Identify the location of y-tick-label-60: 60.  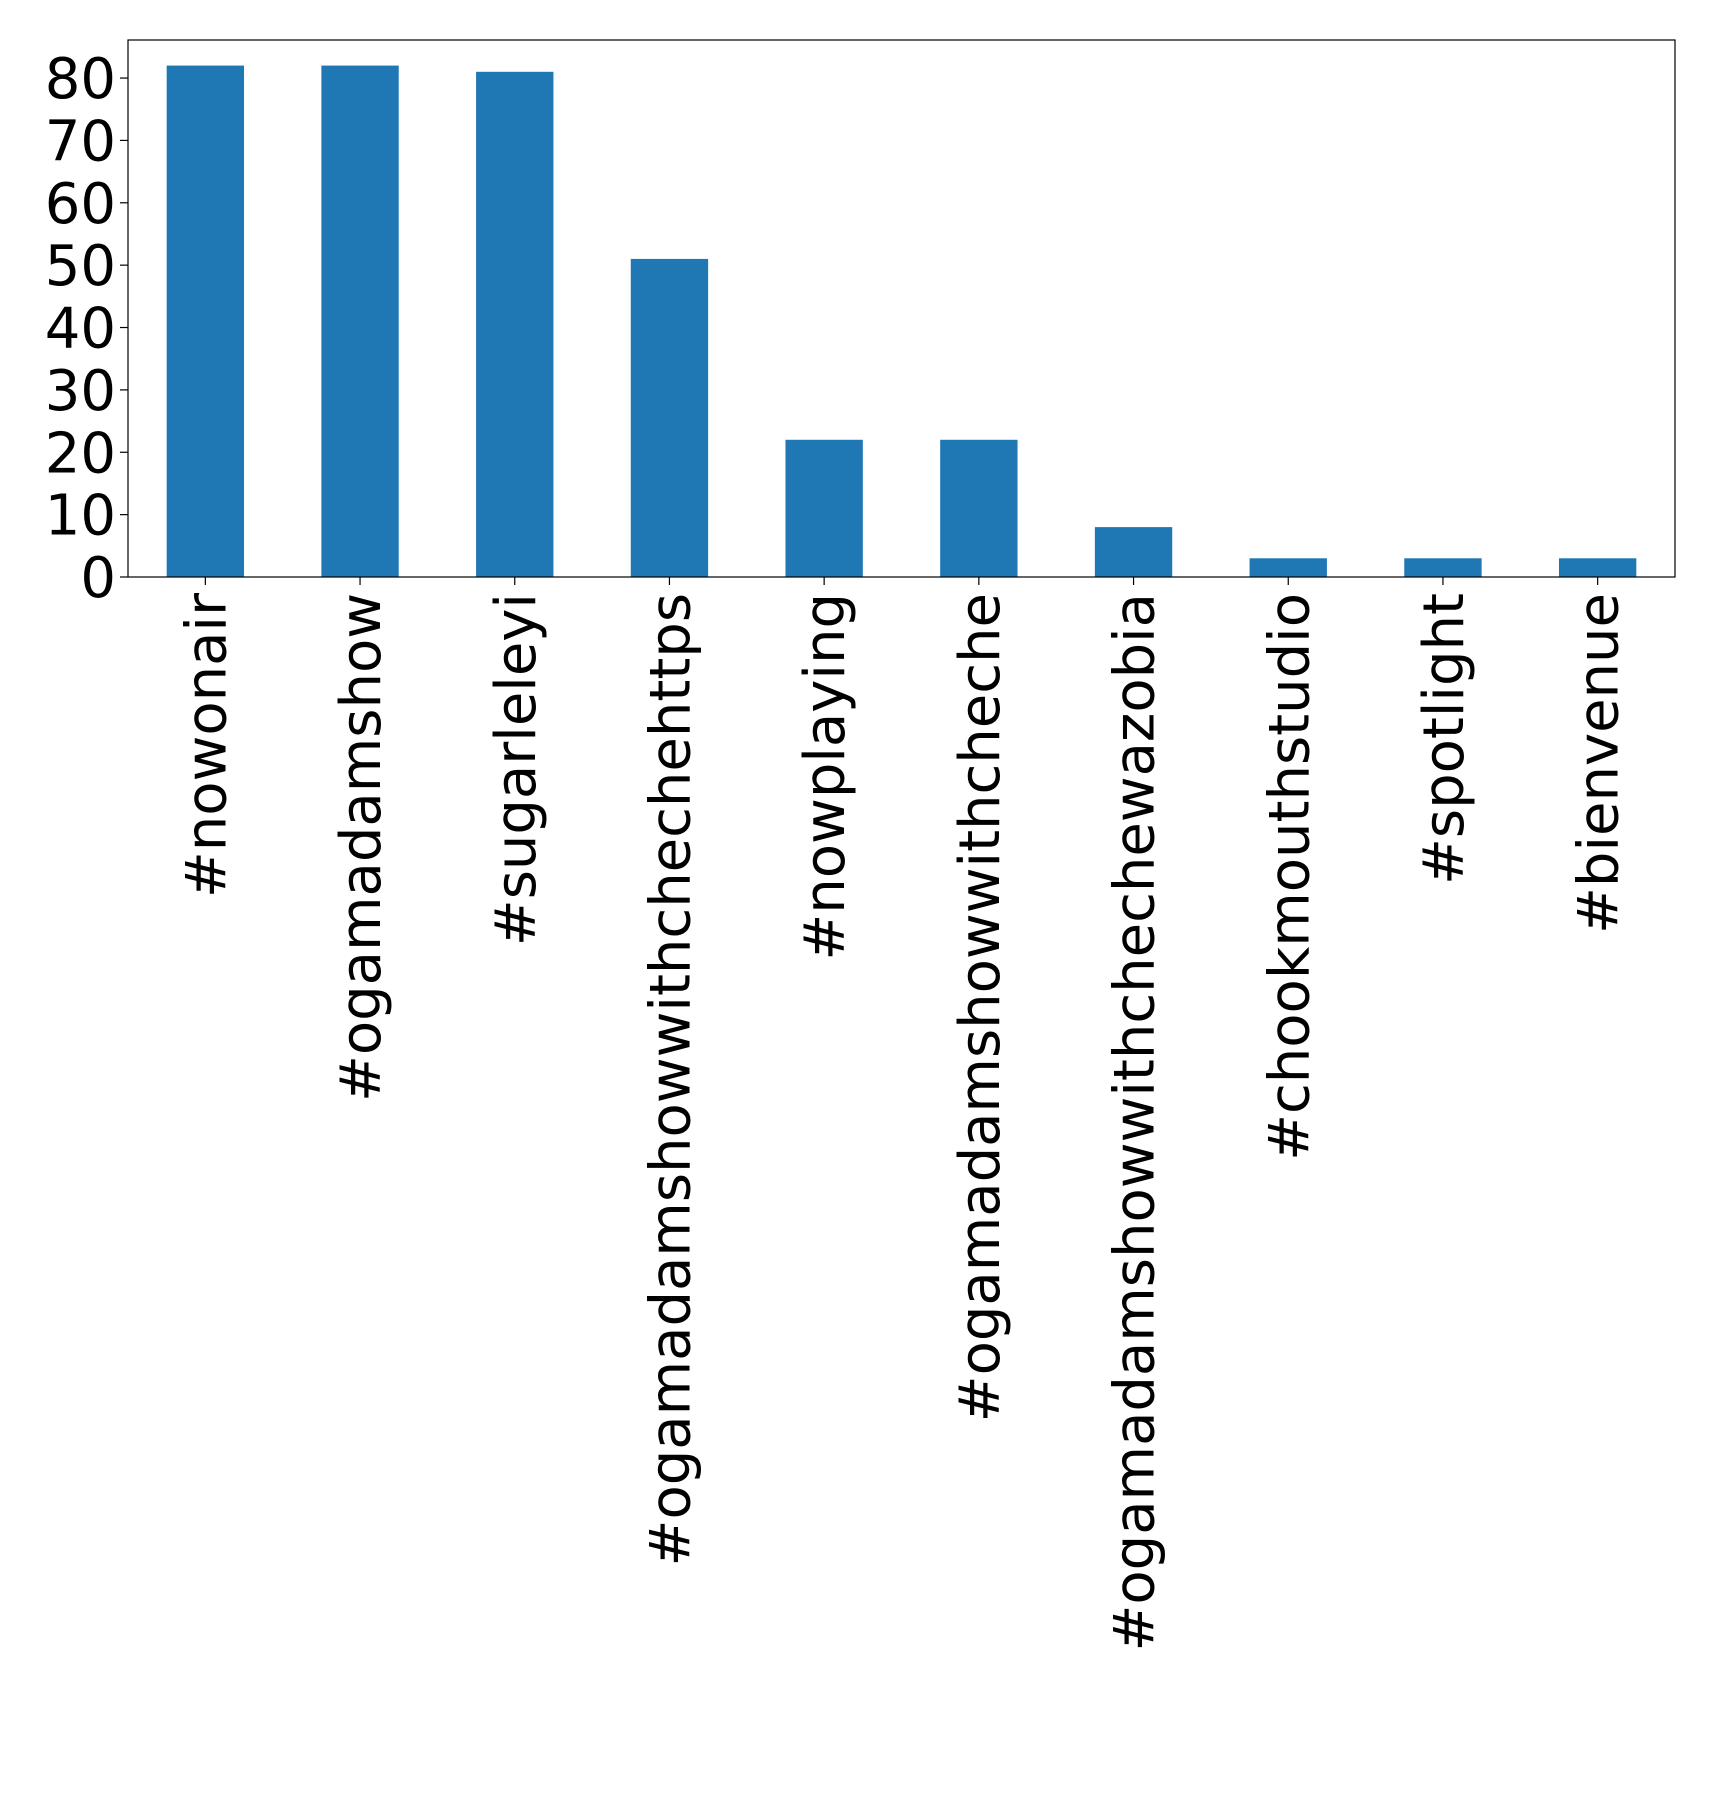
(80, 204).